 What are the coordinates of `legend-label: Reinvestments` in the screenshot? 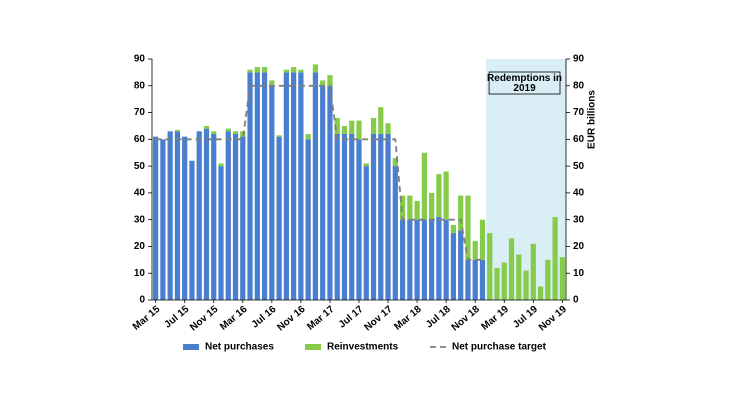 It's located at (363, 347).